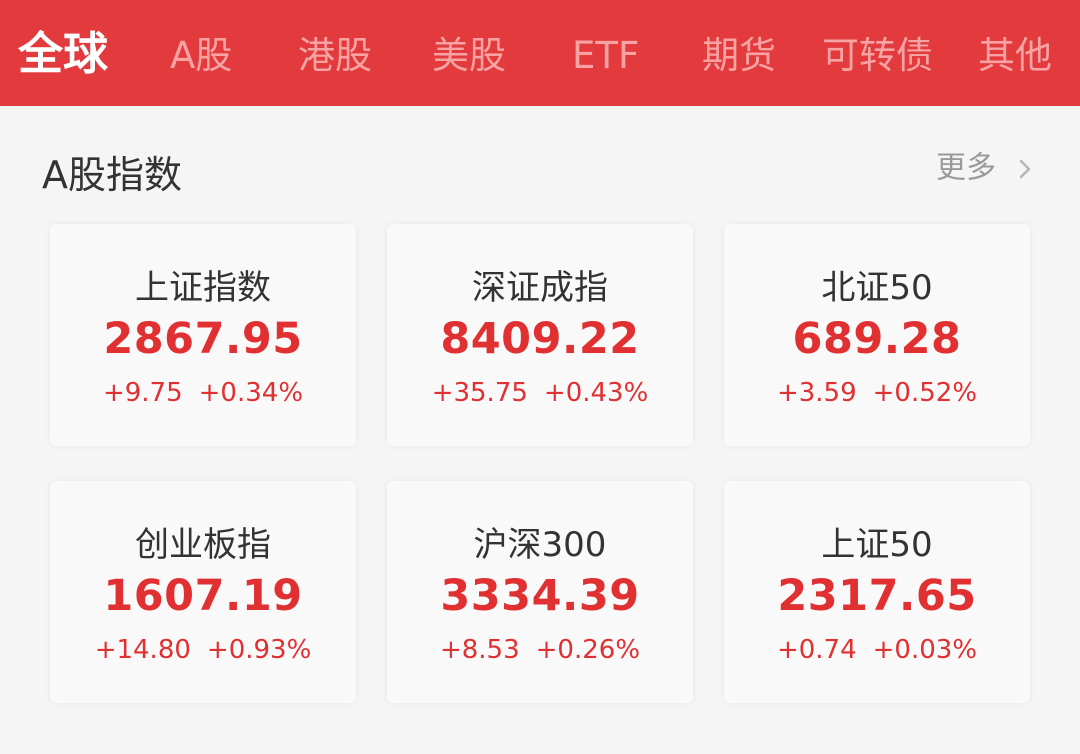  What do you see at coordinates (203, 339) in the screenshot?
I see `index-value: 2867.95` at bounding box center [203, 339].